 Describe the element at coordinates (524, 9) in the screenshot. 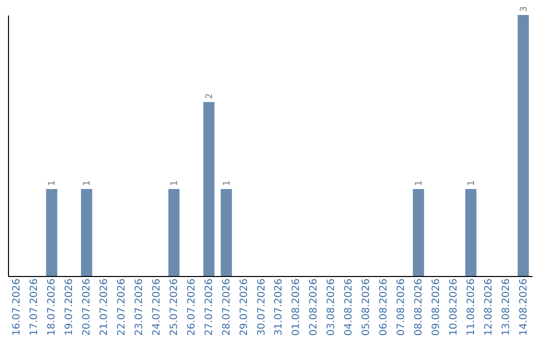

I see `data-label: 3` at that location.